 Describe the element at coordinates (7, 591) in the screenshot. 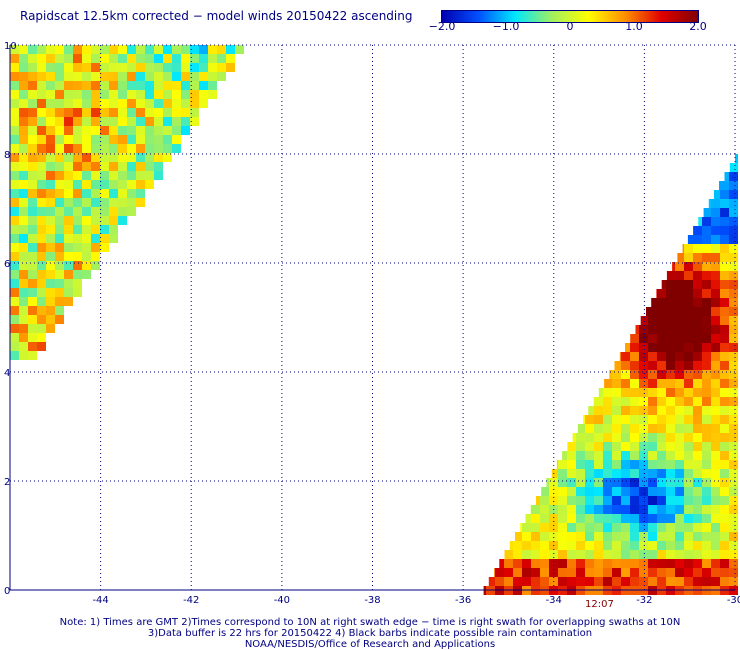

I see `latitude-tick-label: 0` at that location.